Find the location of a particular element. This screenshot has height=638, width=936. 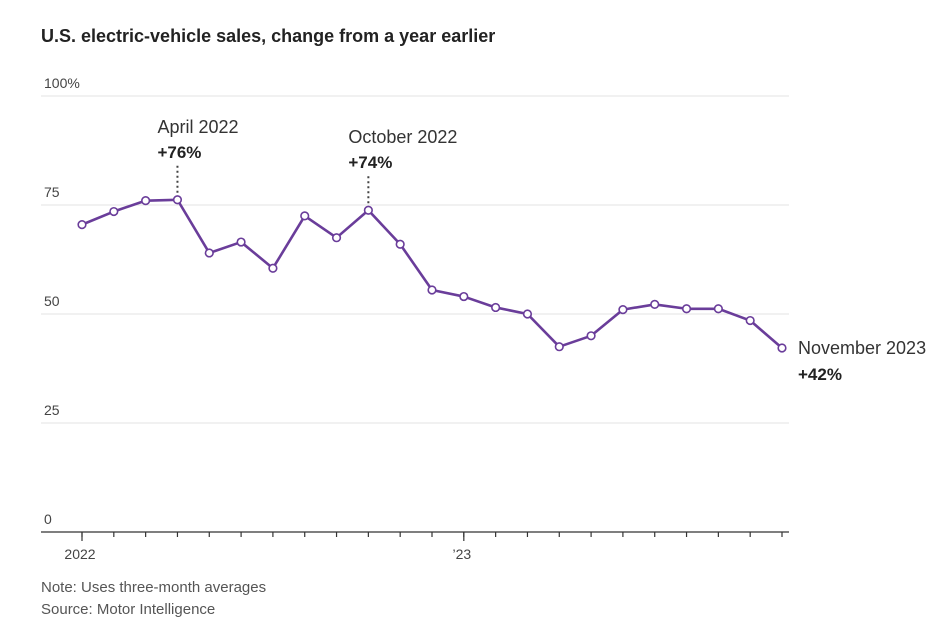

annotation-leaders is located at coordinates (273, 185).